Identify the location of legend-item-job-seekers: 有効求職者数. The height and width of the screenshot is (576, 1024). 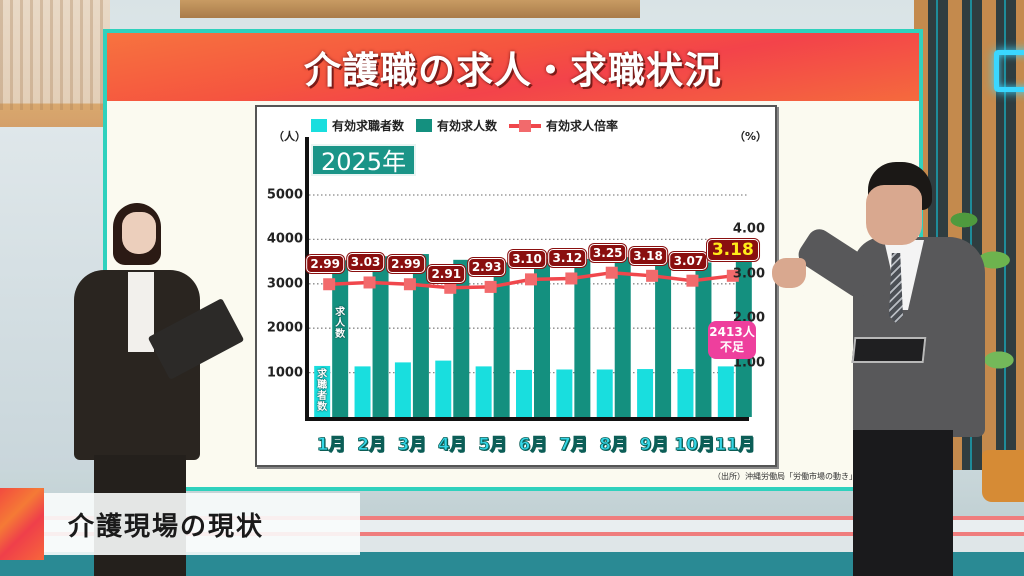
(357, 125).